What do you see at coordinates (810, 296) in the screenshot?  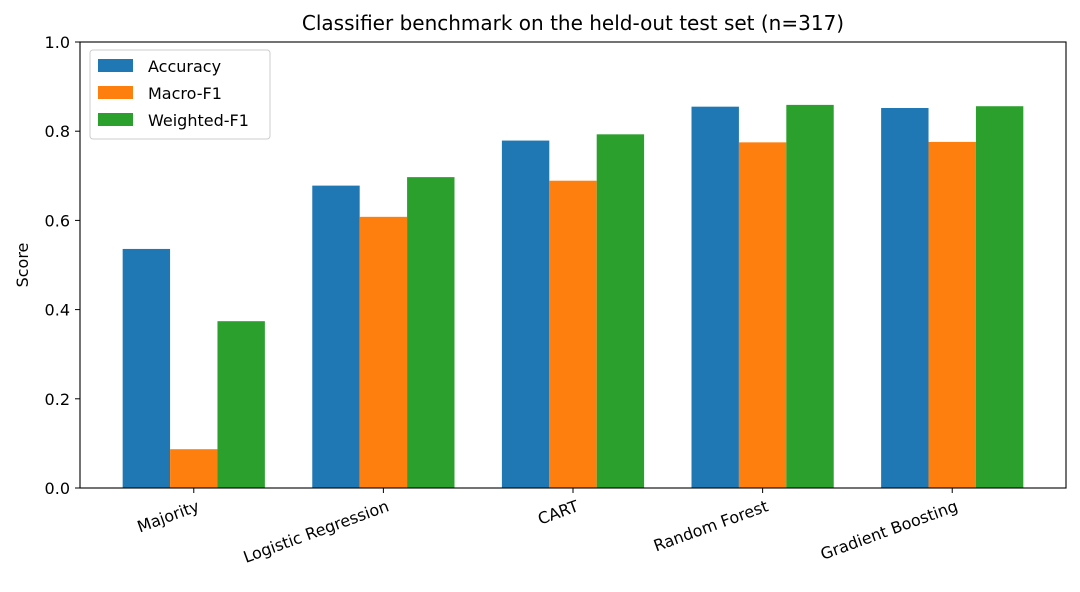 I see `bar-weighted-f1-random-forest` at bounding box center [810, 296].